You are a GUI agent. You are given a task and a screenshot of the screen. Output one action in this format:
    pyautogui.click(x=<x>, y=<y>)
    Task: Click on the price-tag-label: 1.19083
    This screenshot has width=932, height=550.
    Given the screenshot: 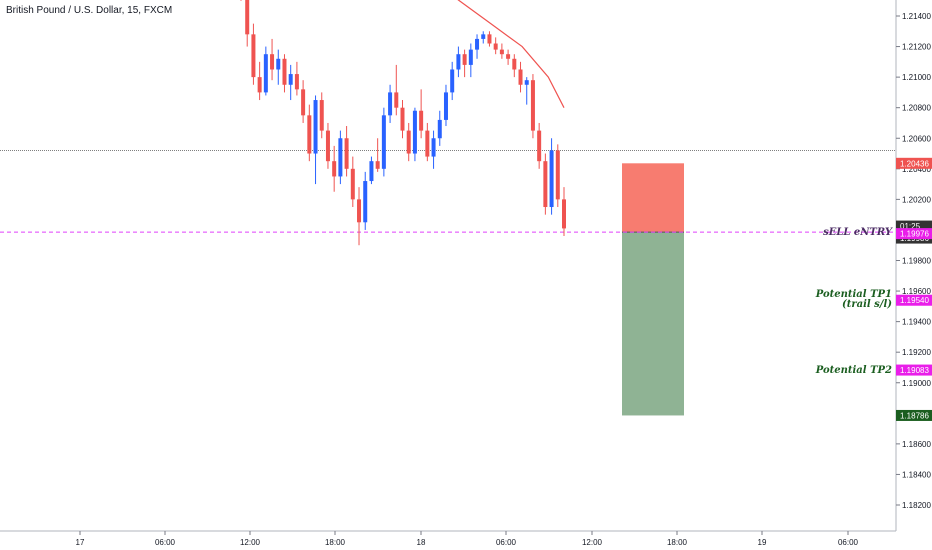 What is the action you would take?
    pyautogui.click(x=914, y=370)
    